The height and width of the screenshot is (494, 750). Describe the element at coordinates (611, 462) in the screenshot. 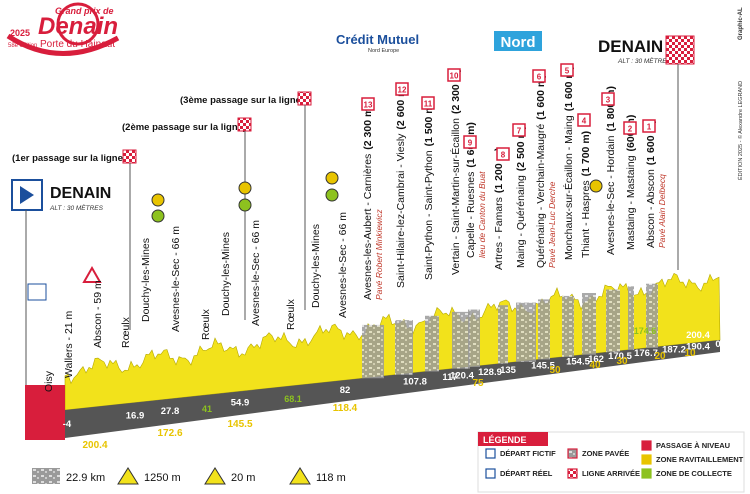

I see `legend: LÉGENDE` at that location.